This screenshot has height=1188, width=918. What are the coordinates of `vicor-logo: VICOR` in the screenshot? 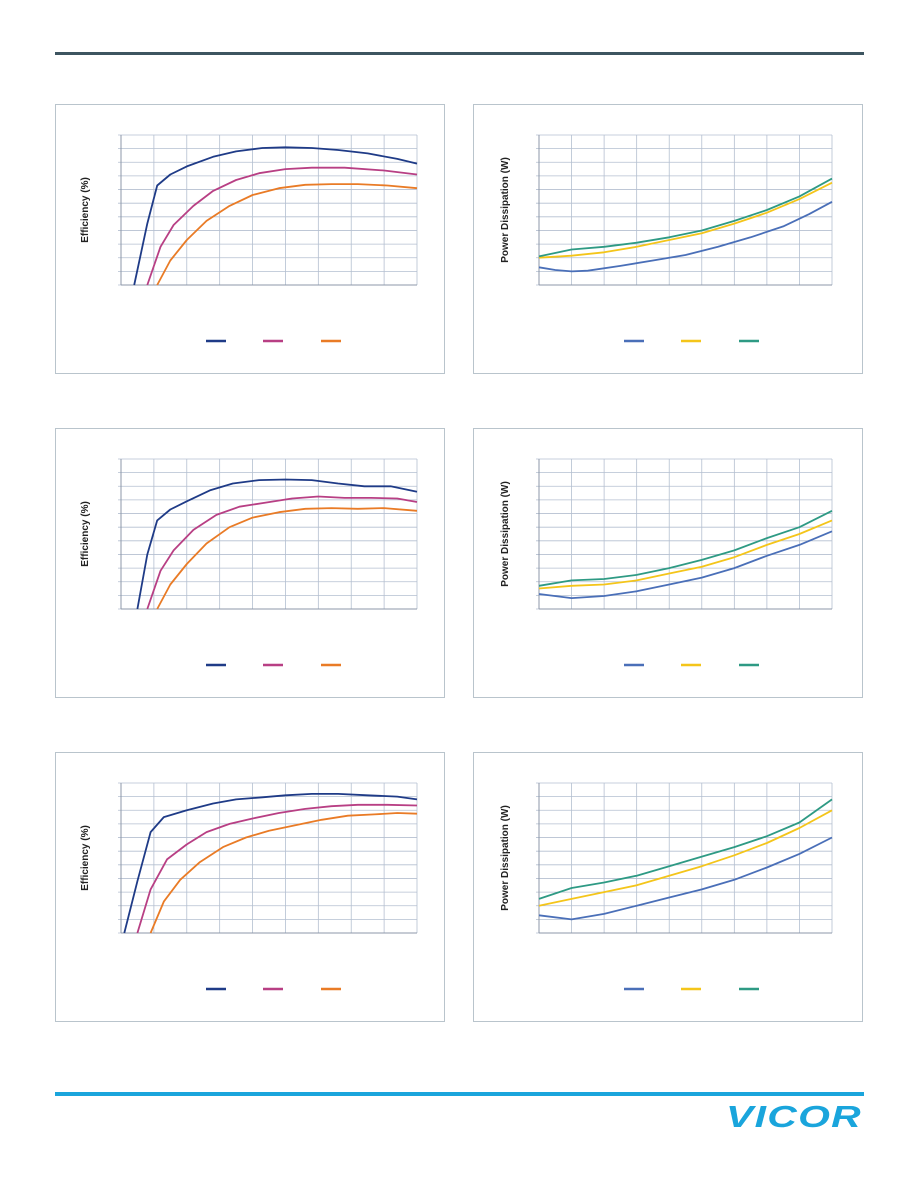 It's located at (794, 1116).